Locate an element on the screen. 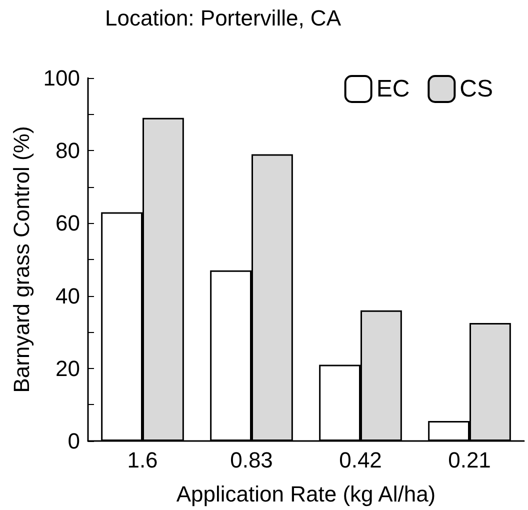 The width and height of the screenshot is (528, 510). y-tick-label: 100 is located at coordinates (61, 78).